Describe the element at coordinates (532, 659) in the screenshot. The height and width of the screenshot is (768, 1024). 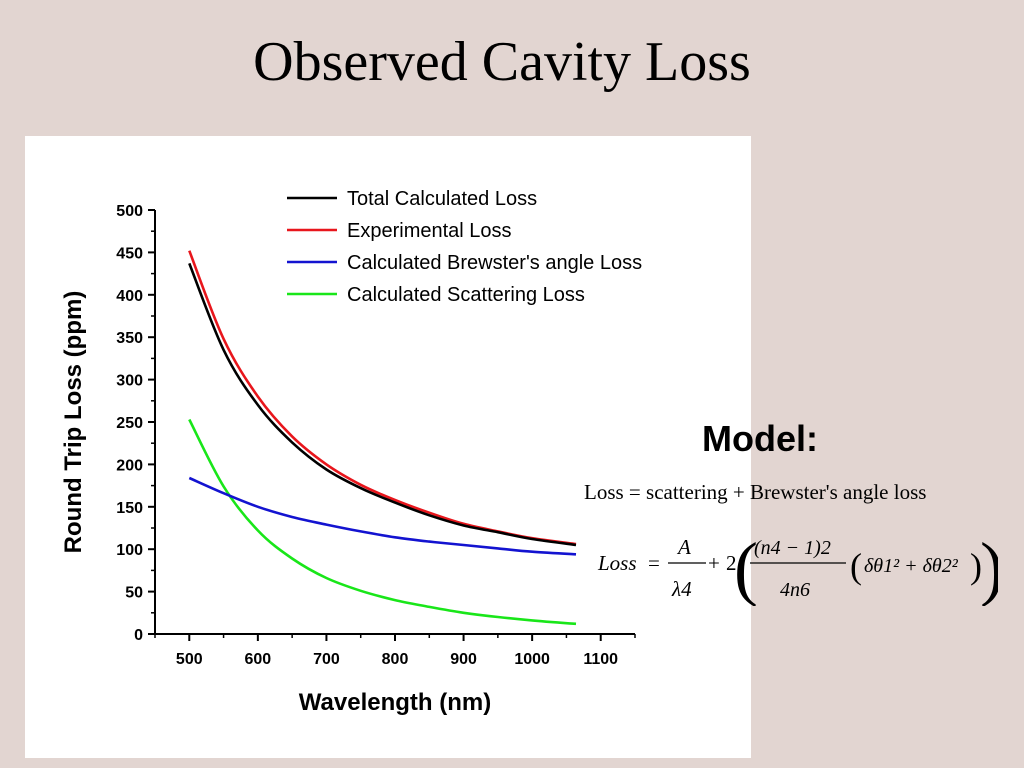
I see `x-tick-label: 1000` at that location.